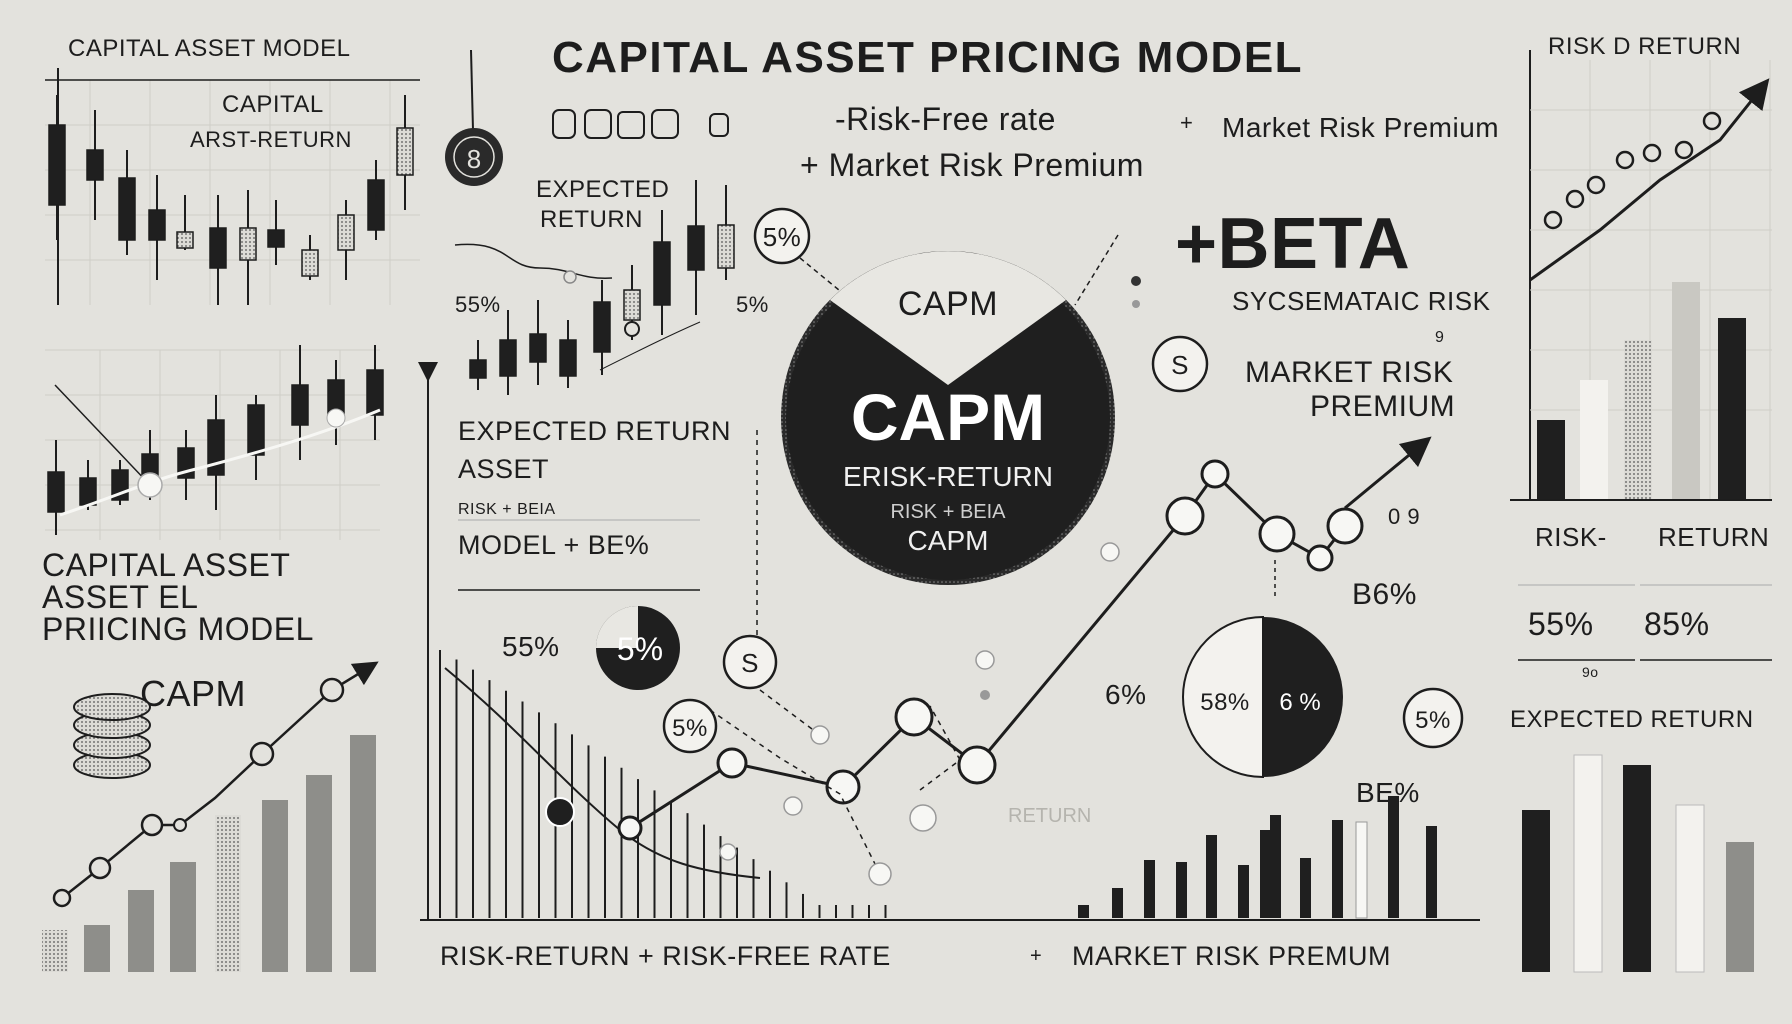 The height and width of the screenshot is (1024, 1792). I want to click on label-asset-el: ASSET EL, so click(120, 597).